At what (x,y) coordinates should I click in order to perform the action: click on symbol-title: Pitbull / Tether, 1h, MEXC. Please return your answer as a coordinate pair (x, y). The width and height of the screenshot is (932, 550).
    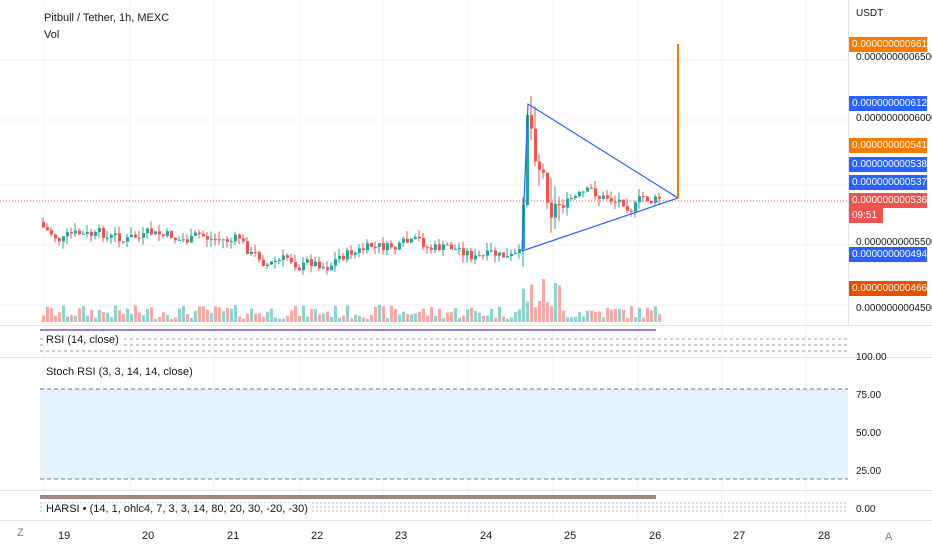
    Looking at the image, I should click on (107, 18).